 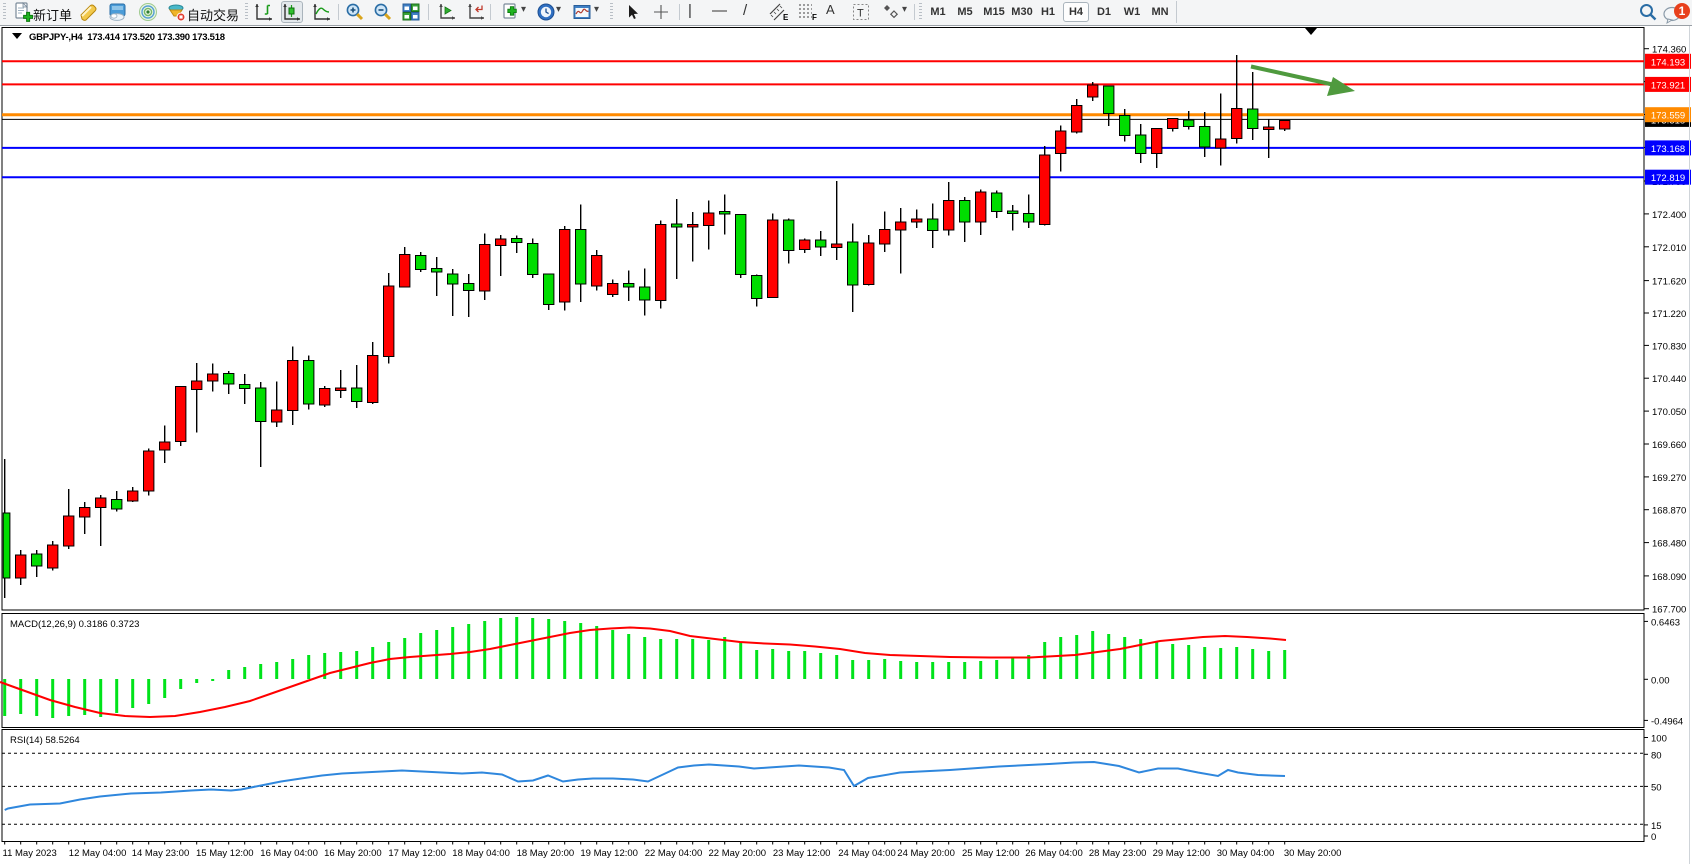 I want to click on svg-text: E, so click(x=786, y=17).